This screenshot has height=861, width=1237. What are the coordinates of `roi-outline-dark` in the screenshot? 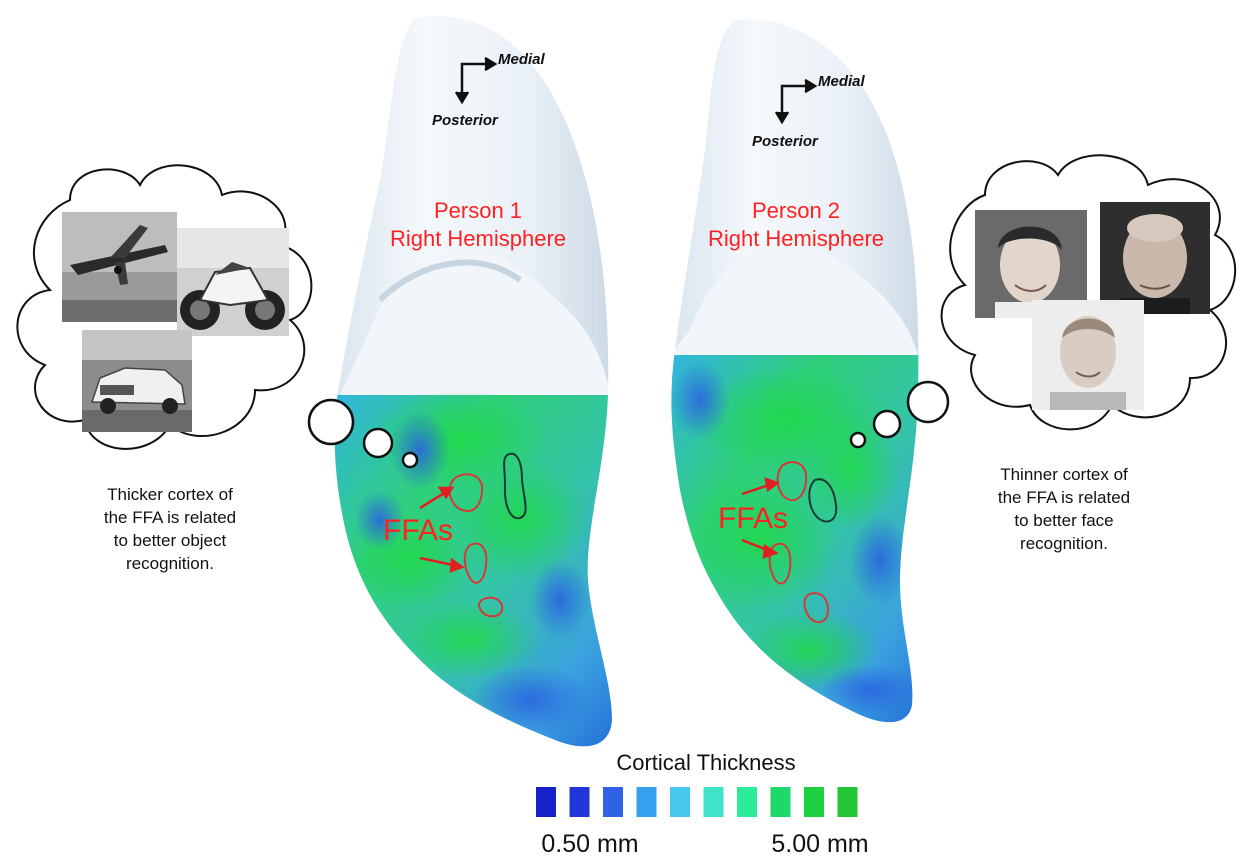 It's located at (515, 486).